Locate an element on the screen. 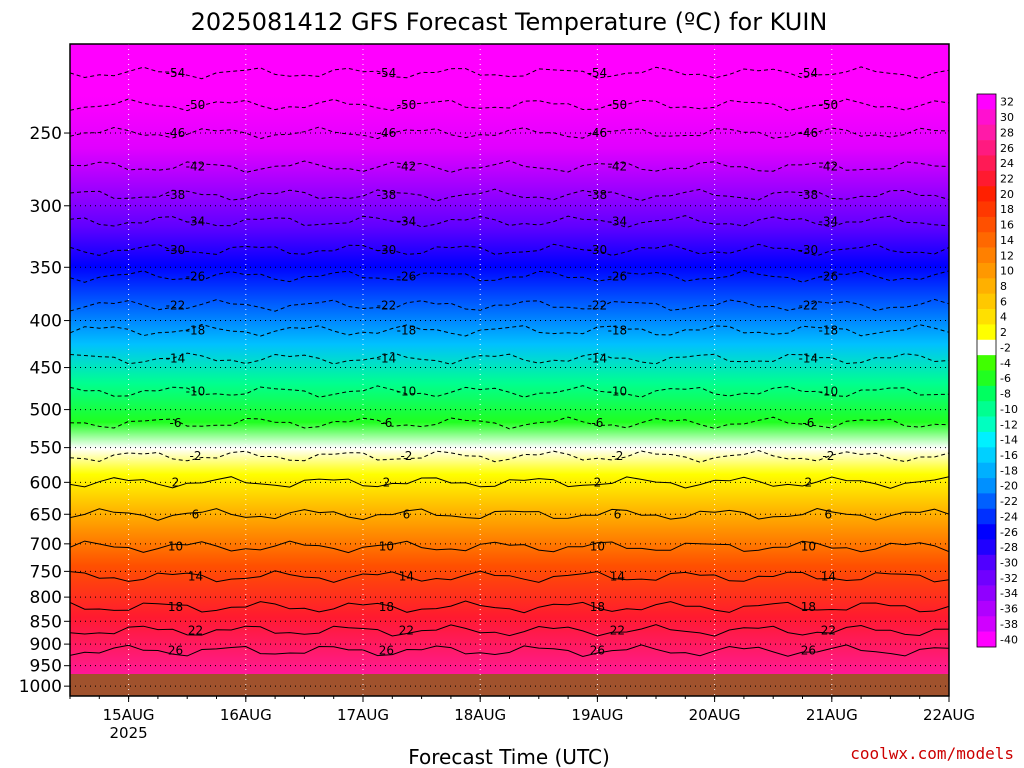  colorbar-label: -6 is located at coordinates (1005, 378).